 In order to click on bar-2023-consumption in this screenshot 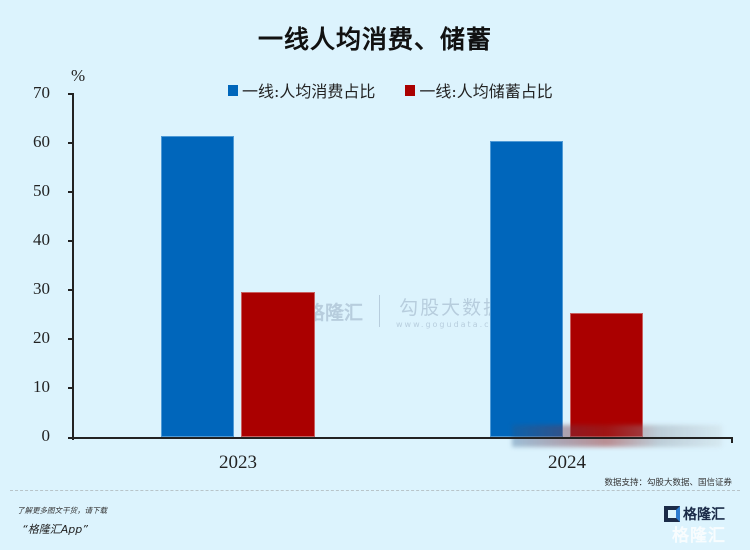, I will do `click(197, 286)`.